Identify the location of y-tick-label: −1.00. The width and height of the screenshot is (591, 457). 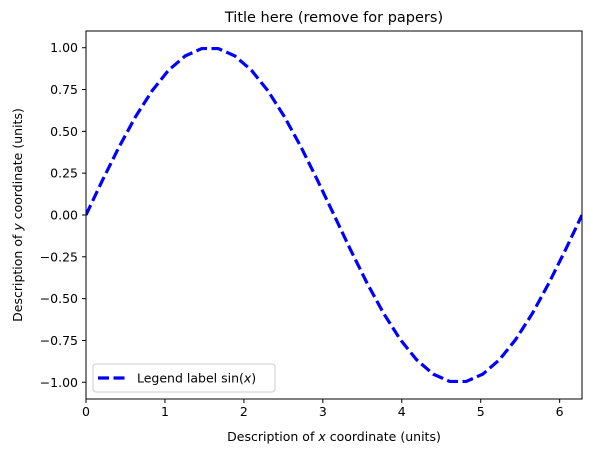
(59, 382).